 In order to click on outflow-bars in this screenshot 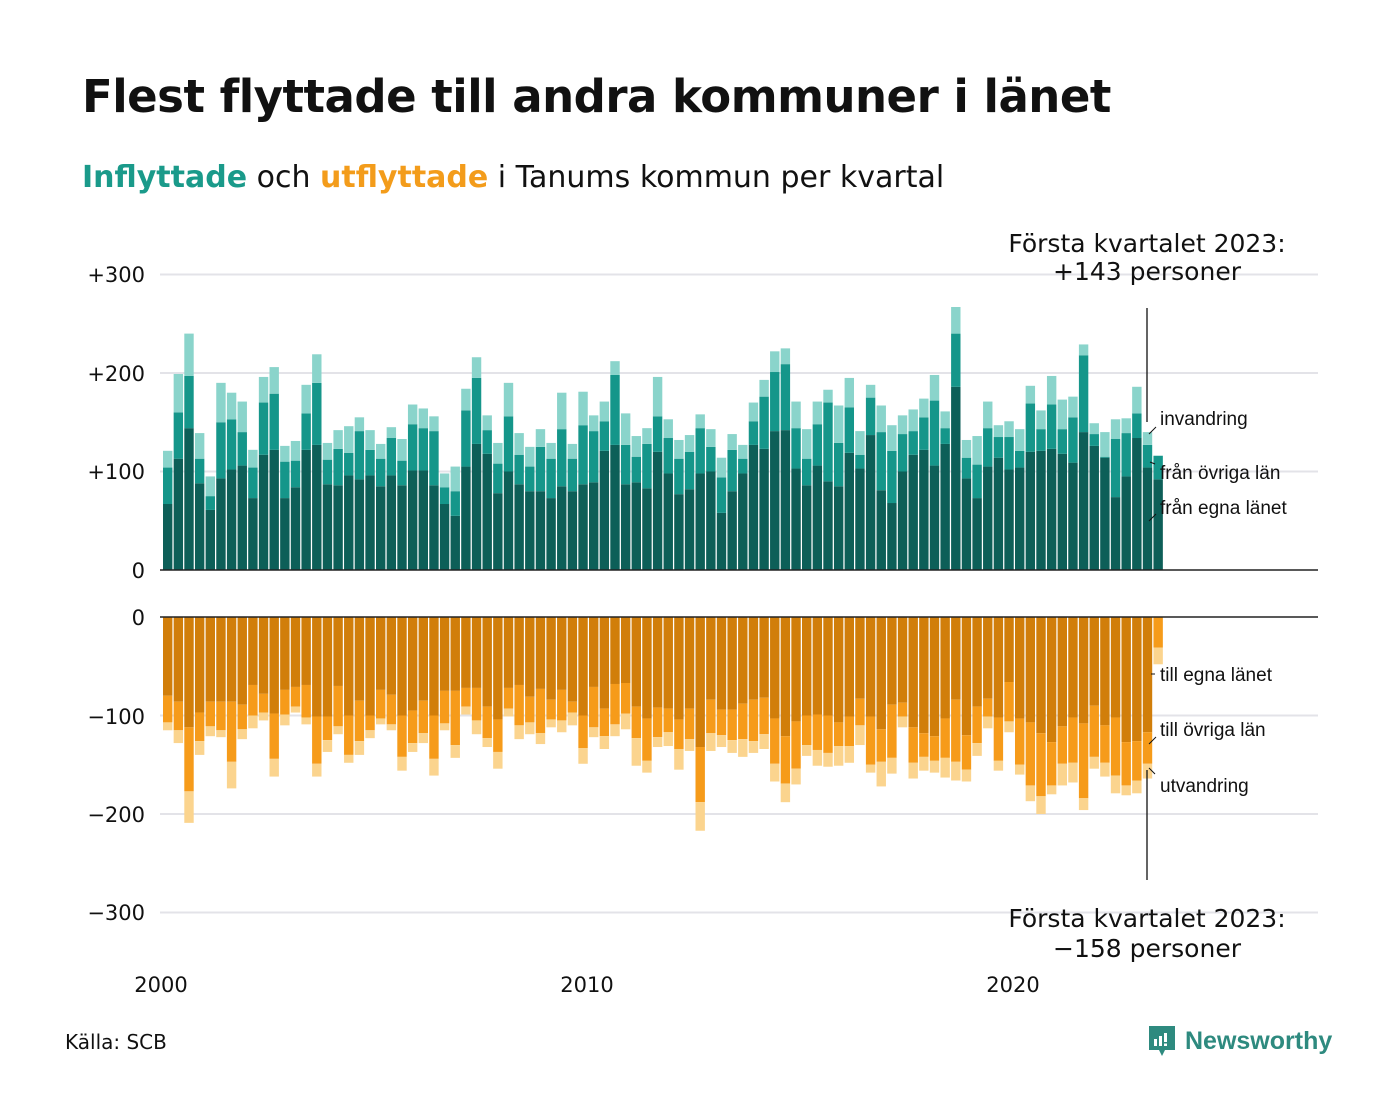, I will do `click(663, 724)`.